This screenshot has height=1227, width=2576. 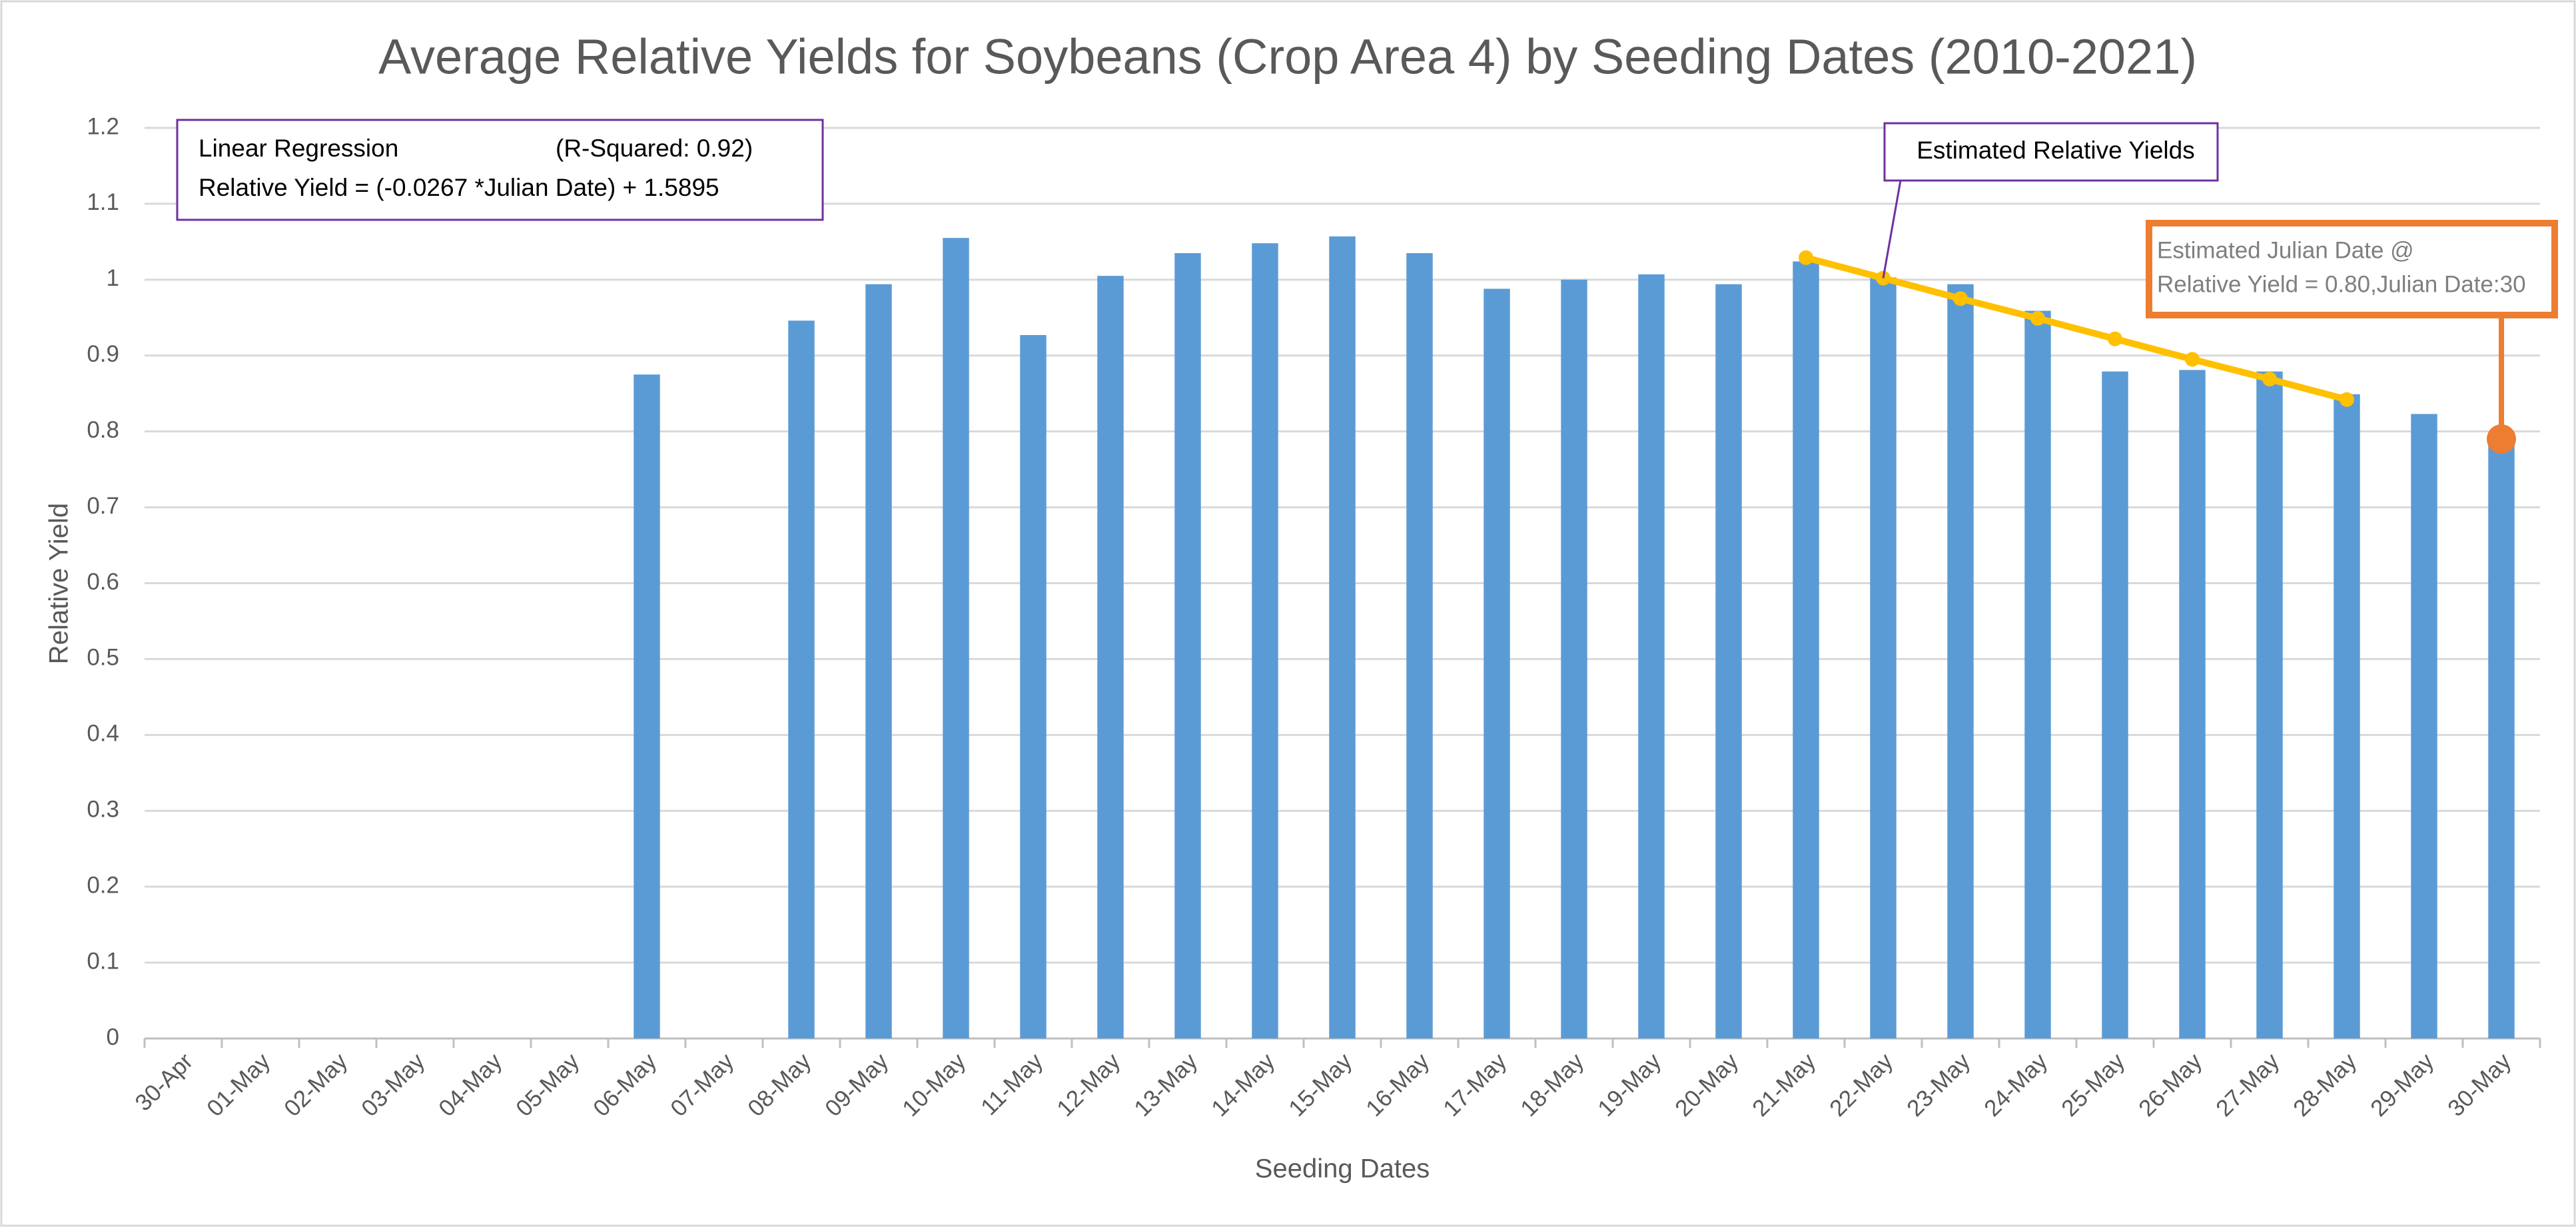 I want to click on line, so click(x=2077, y=328).